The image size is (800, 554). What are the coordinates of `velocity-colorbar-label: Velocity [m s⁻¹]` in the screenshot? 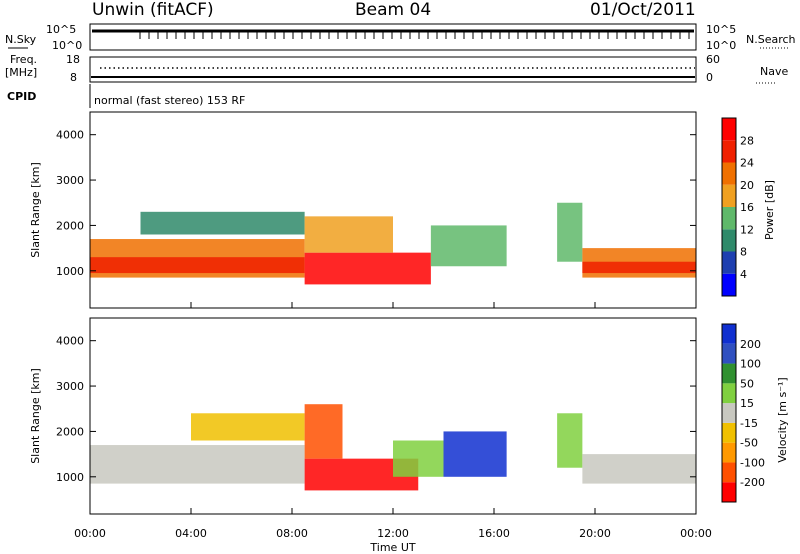 It's located at (782, 419).